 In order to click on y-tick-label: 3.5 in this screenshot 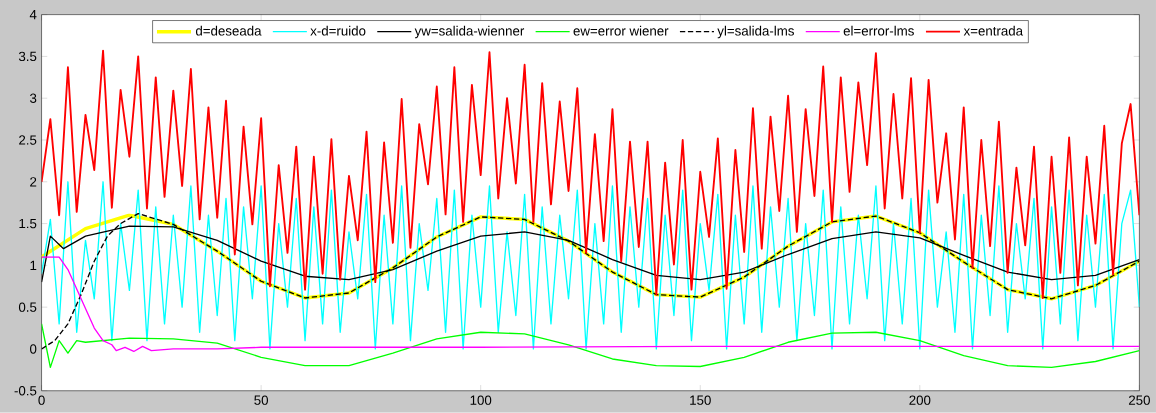, I will do `click(27, 56)`.